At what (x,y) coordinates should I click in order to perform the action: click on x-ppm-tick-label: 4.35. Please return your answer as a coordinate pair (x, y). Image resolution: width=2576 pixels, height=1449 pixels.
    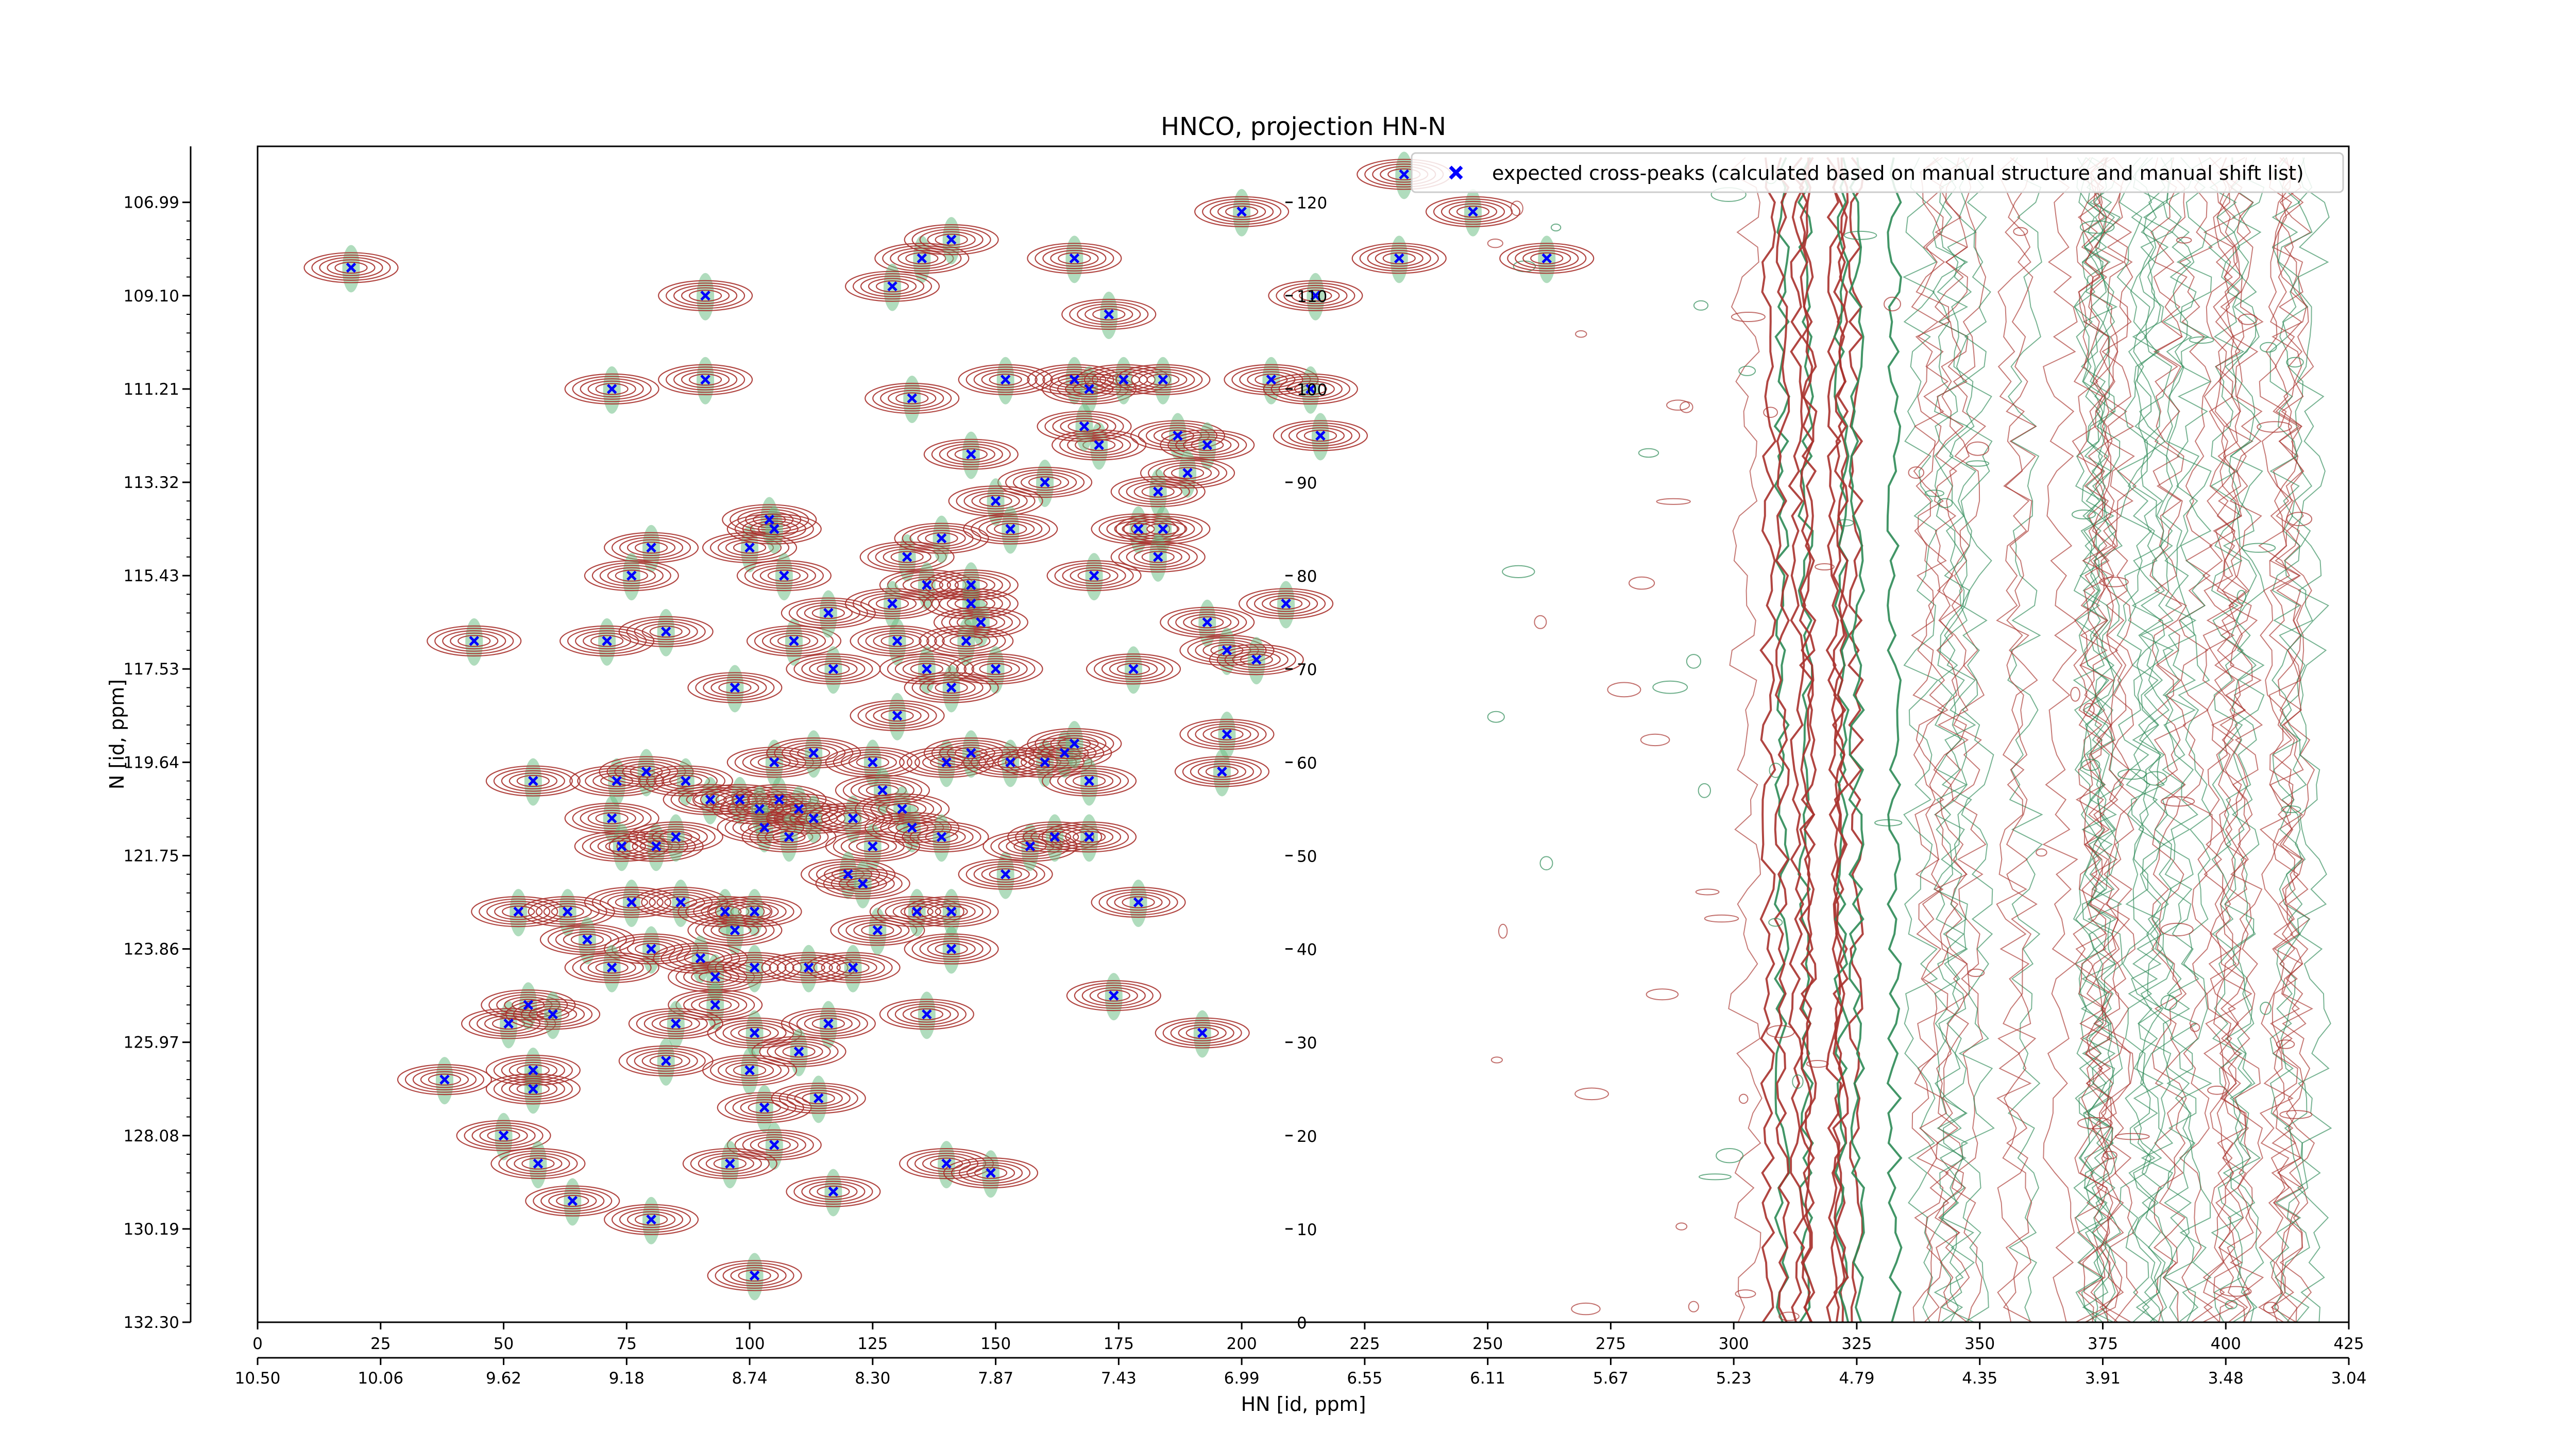
    Looking at the image, I should click on (1979, 1378).